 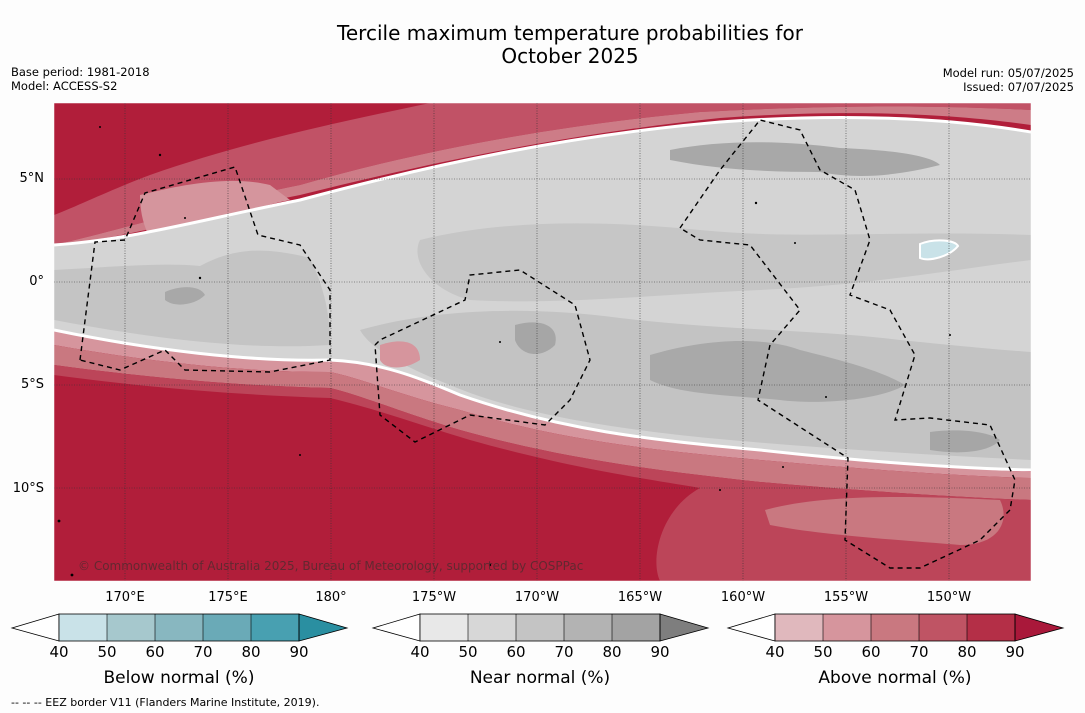 What do you see at coordinates (1008, 73) in the screenshot?
I see `model-run: Model run: 05/07/2025` at bounding box center [1008, 73].